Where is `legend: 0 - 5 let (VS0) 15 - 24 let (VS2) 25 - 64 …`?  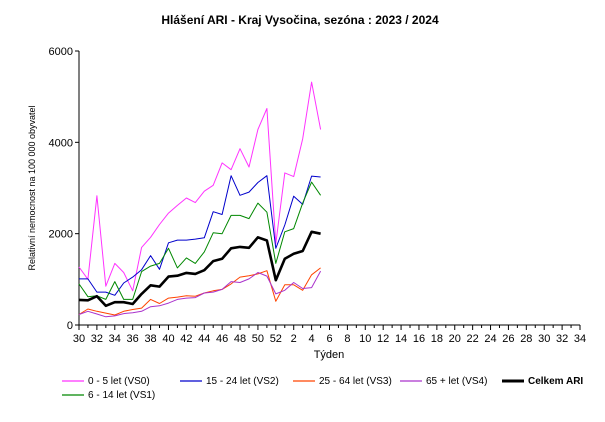 legend: 0 - 5 let (VS0) 15 - 24 let (VS2) 25 - 64 … is located at coordinates (322, 388).